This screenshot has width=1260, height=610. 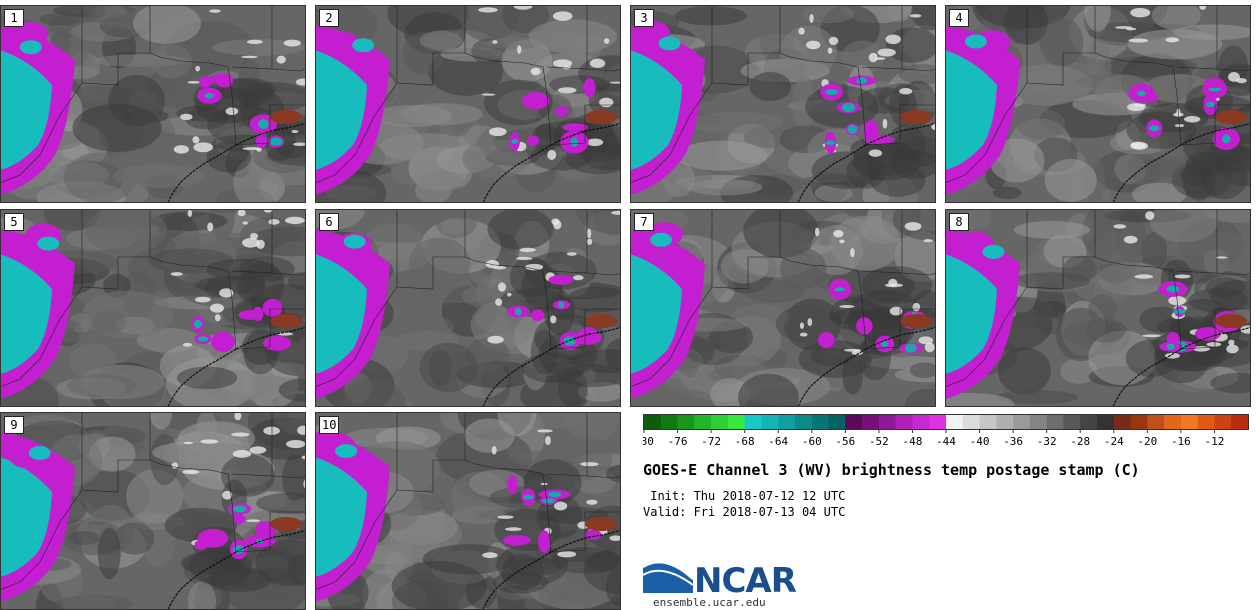 I want to click on colorbar-tick-label: -24, so click(x=1114, y=441).